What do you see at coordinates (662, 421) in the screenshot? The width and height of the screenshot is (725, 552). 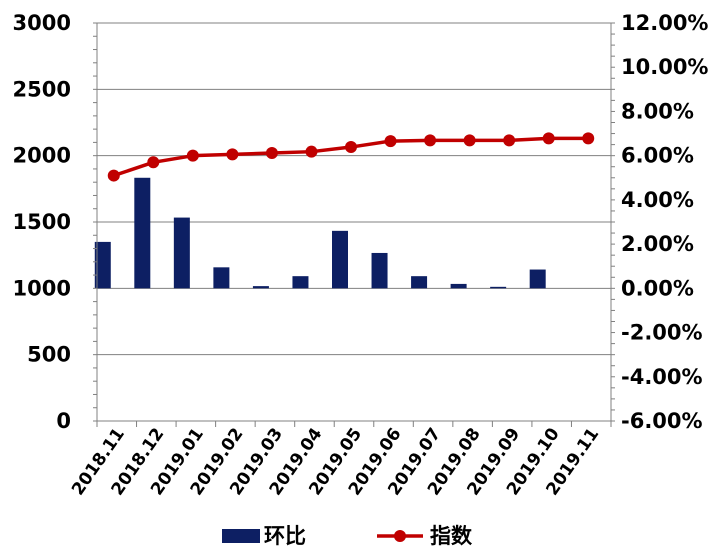 I see `y-right-tick-label: -6.00%` at bounding box center [662, 421].